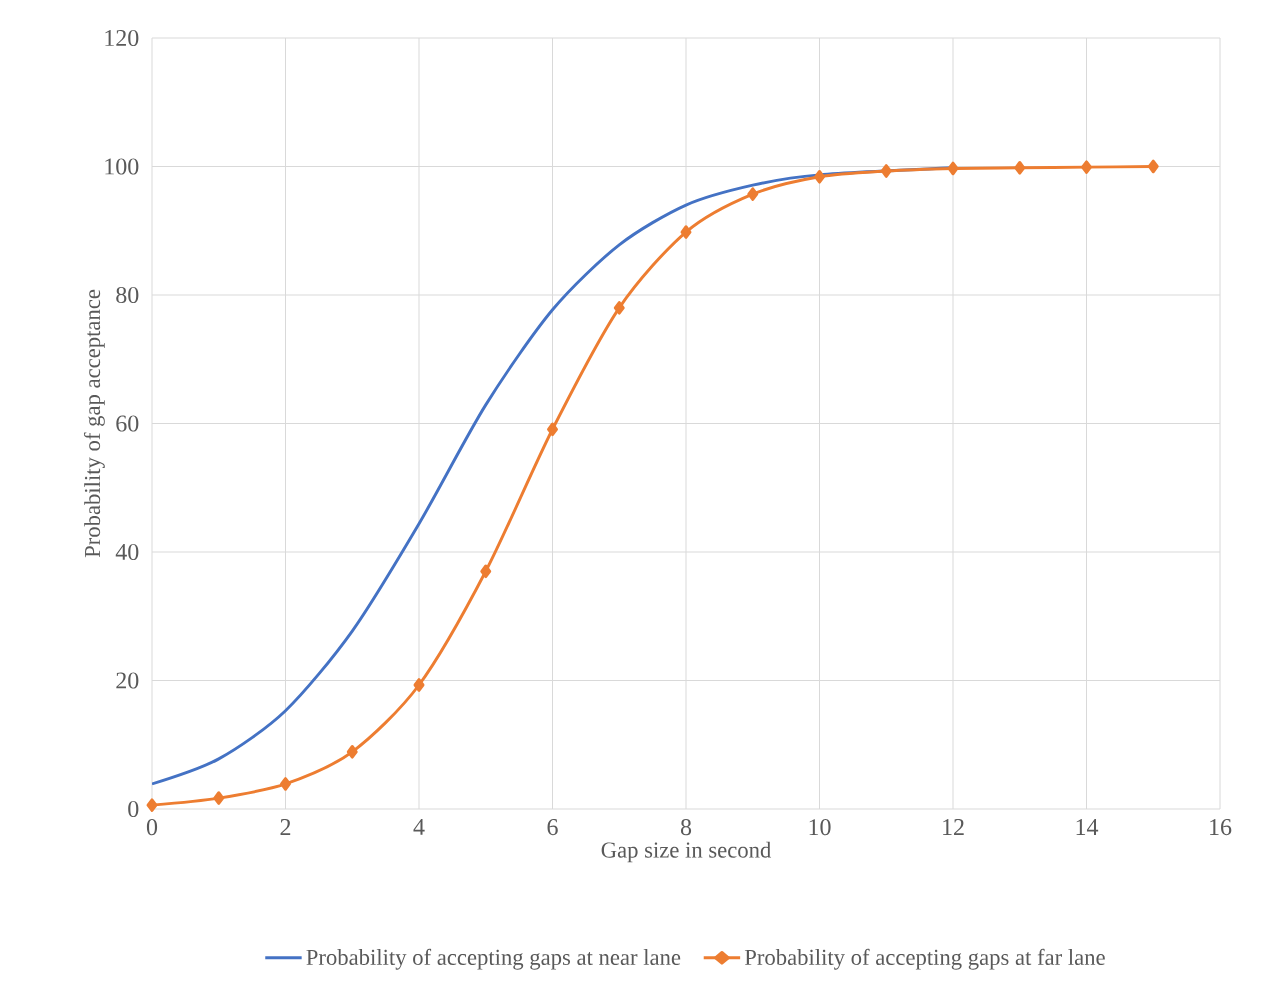 Image resolution: width=1270 pixels, height=992 pixels. Describe the element at coordinates (152, 827) in the screenshot. I see `x-tick-label: 0` at that location.